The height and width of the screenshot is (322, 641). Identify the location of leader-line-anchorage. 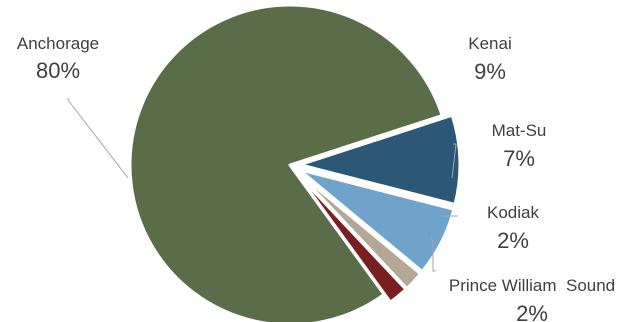
(98, 138).